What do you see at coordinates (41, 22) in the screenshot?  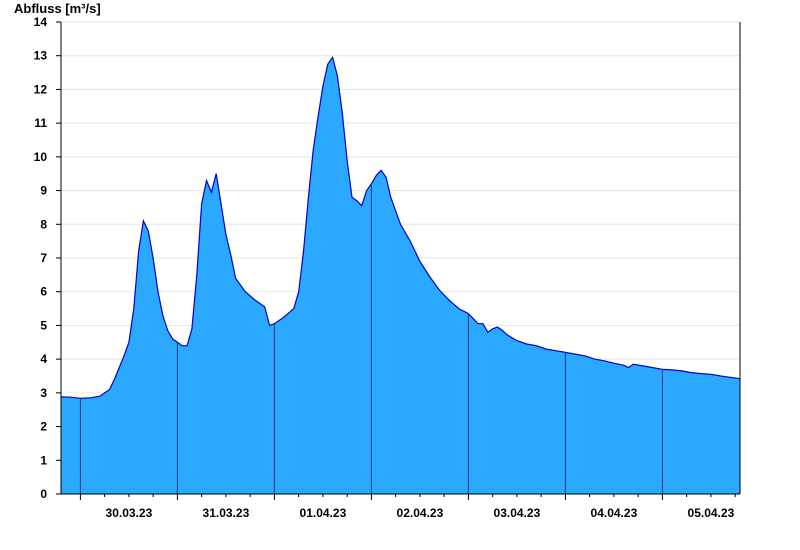 I see `y-tick-label: 14` at bounding box center [41, 22].